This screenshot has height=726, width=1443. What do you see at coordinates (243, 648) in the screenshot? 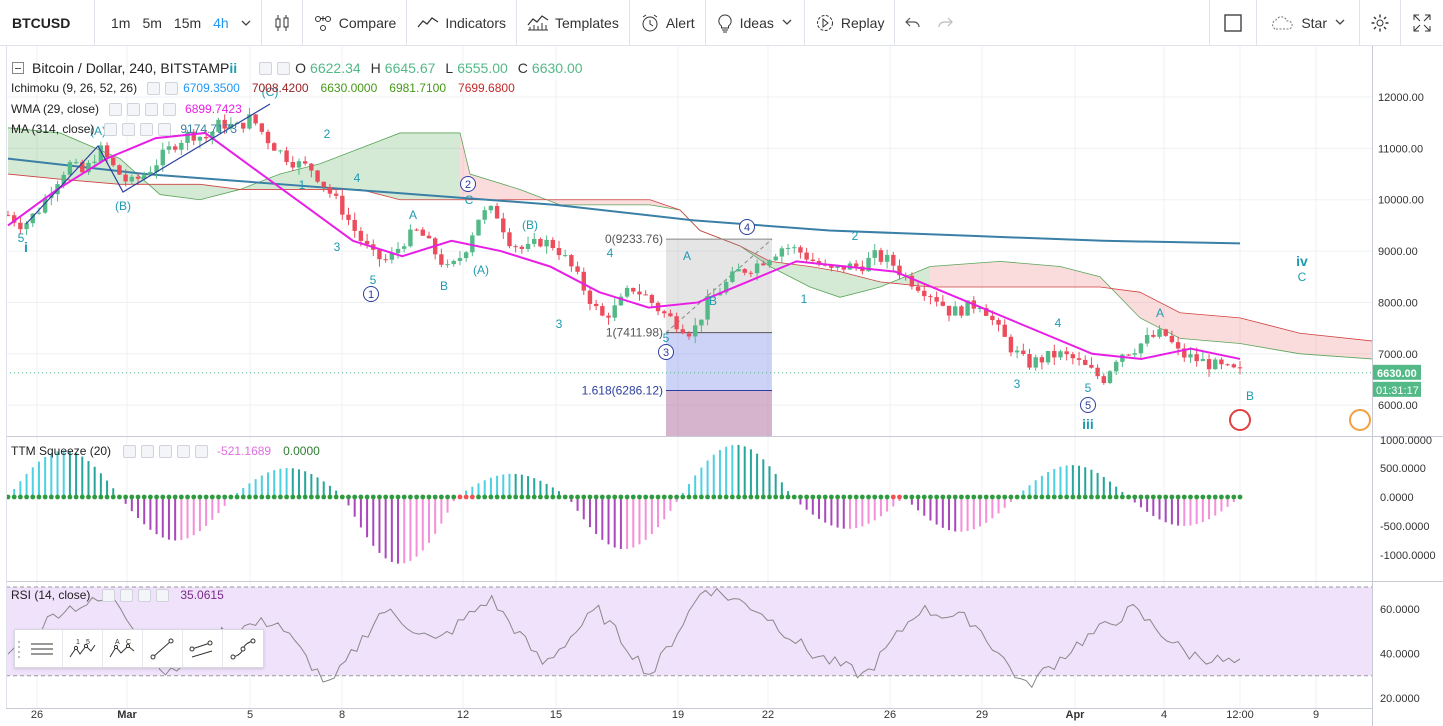
I see `path-icon` at bounding box center [243, 648].